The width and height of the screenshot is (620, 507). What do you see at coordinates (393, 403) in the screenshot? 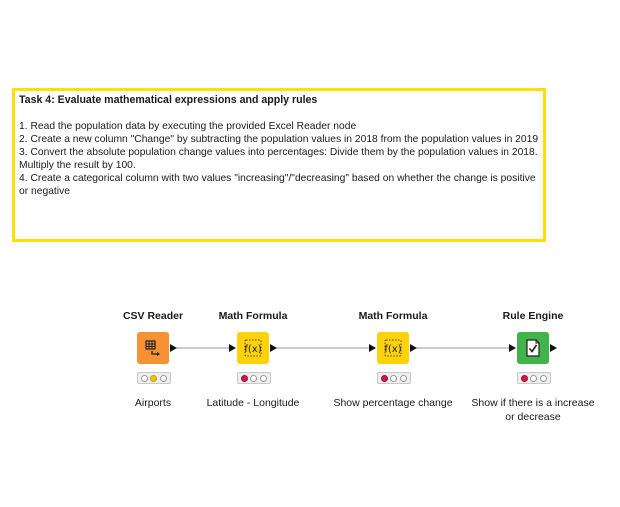
I see `node-label-show-percentage-change: Show percentage change` at bounding box center [393, 403].